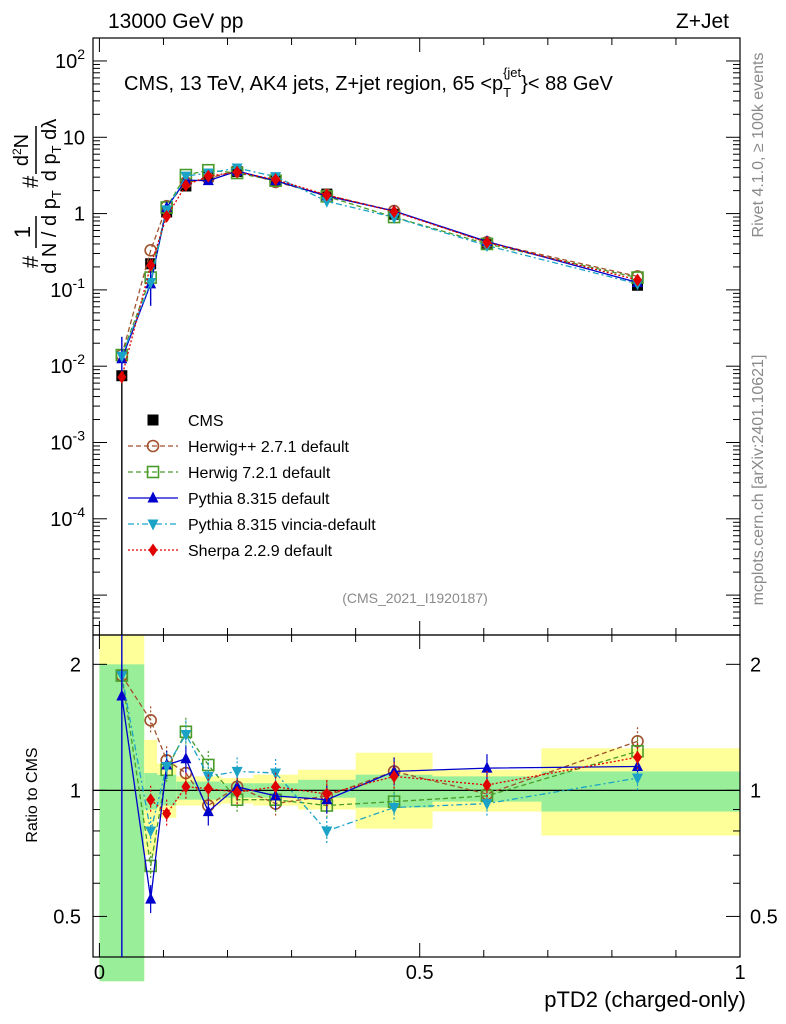 The width and height of the screenshot is (786, 1024). Describe the element at coordinates (75, 665) in the screenshot. I see `ratio-y-tick-label-left: 2` at that location.